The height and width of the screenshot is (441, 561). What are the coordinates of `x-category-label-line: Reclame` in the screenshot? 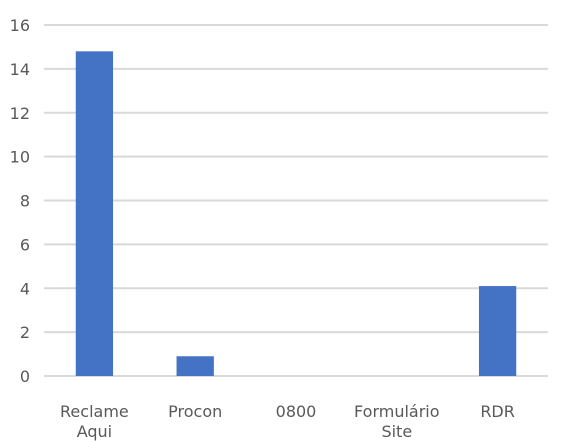 It's located at (94, 411).